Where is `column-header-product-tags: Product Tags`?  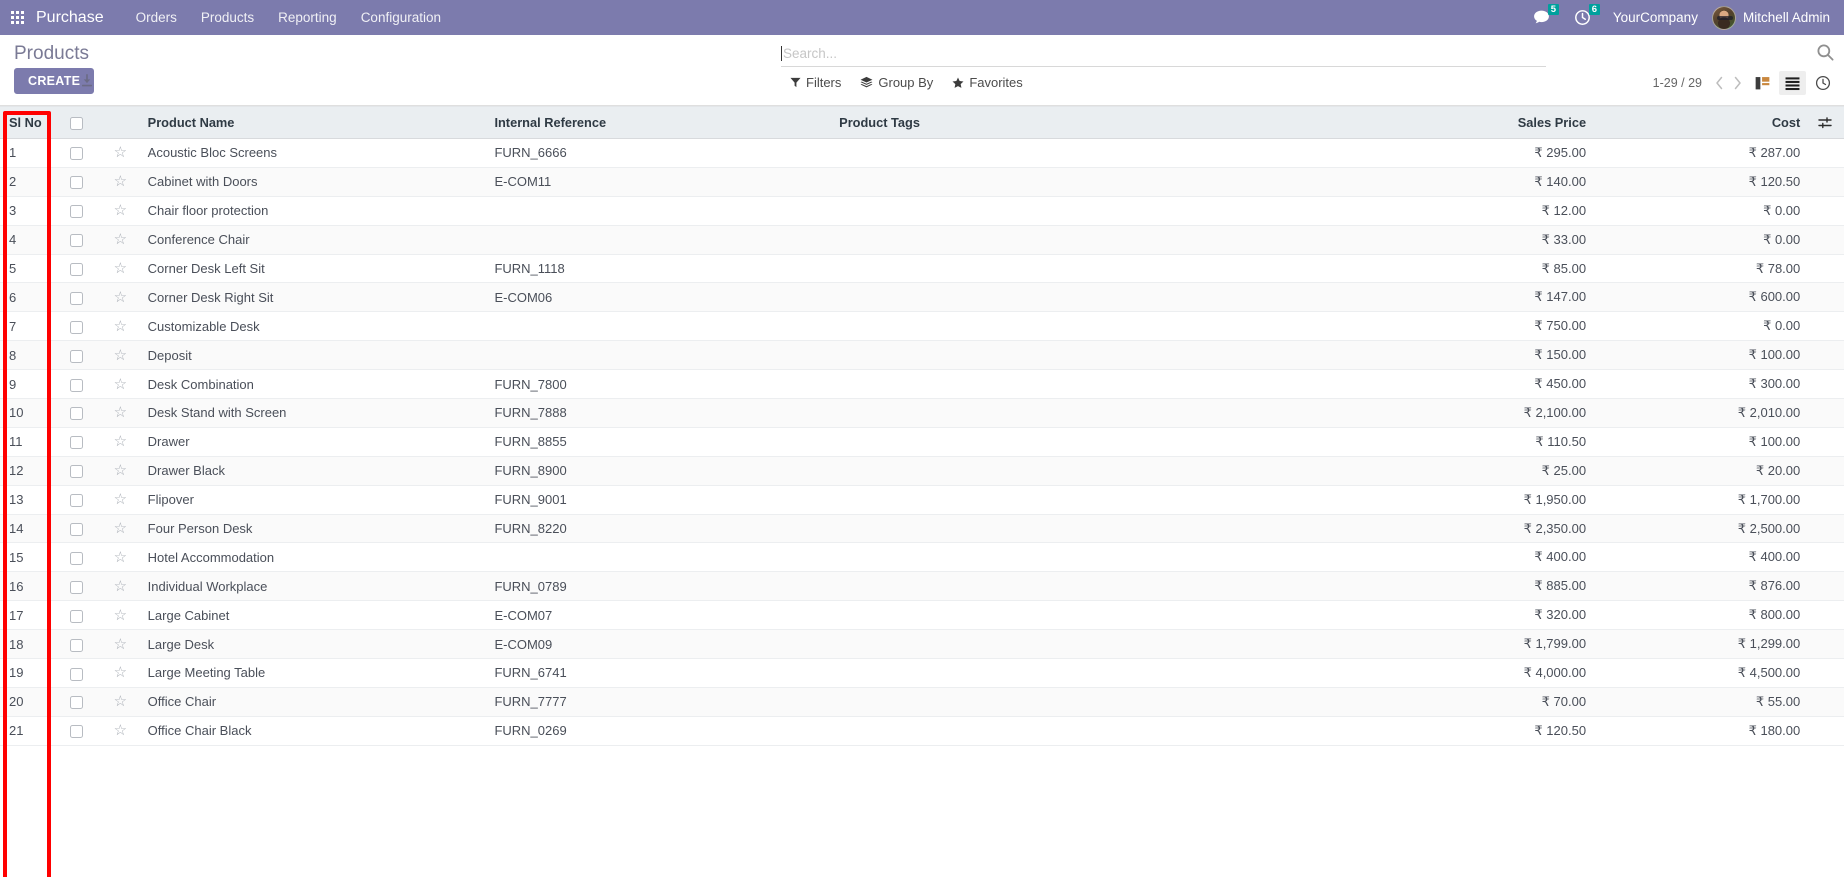 column-header-product-tags: Product Tags is located at coordinates (1095, 122).